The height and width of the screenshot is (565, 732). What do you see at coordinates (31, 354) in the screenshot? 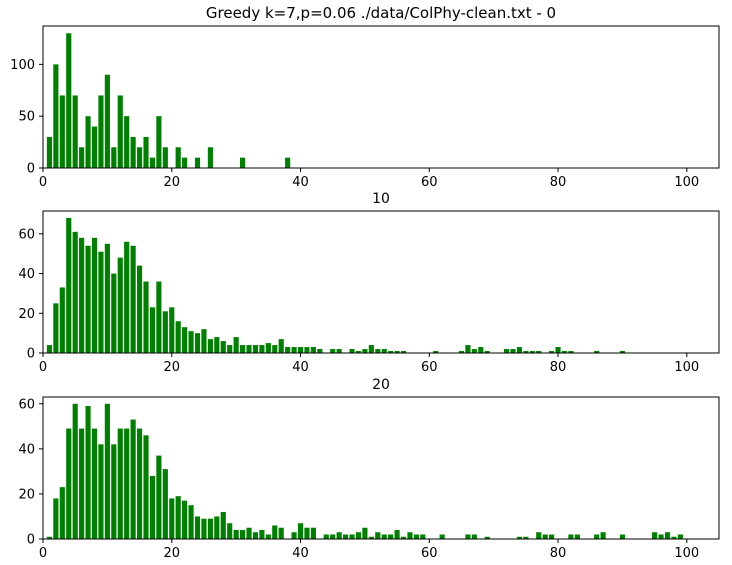
I see `y-tick-label: 0` at bounding box center [31, 354].